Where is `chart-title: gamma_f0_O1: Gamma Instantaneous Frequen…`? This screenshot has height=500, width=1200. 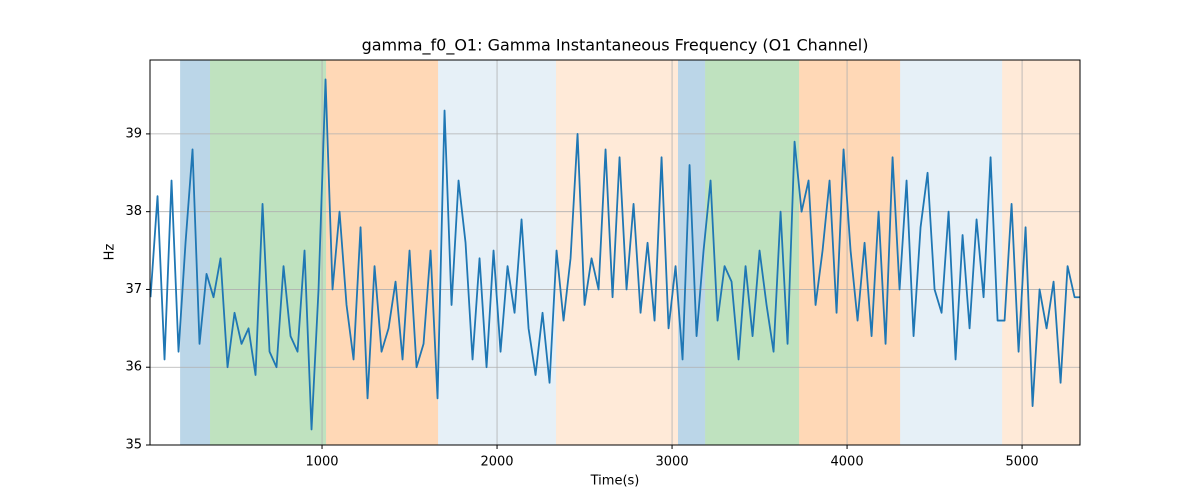 chart-title: gamma_f0_O1: Gamma Instantaneous Frequen… is located at coordinates (615, 46).